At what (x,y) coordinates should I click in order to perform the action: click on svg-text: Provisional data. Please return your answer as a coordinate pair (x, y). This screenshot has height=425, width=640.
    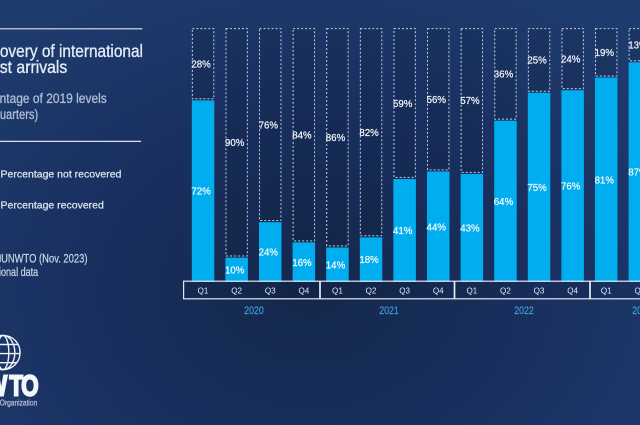
    Looking at the image, I should click on (19, 273).